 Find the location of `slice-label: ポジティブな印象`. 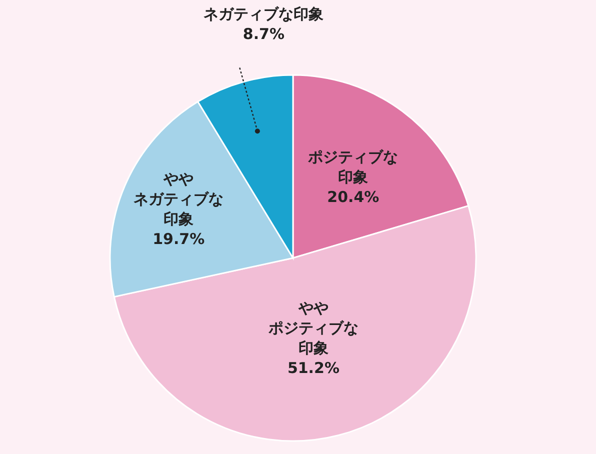

slice-label: ポジティブな印象 is located at coordinates (353, 167).